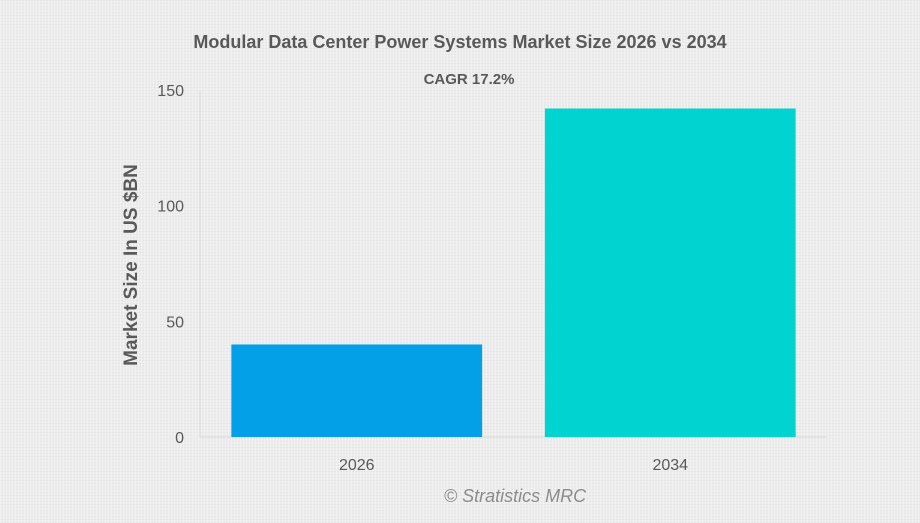 The image size is (920, 523). Describe the element at coordinates (179, 438) in the screenshot. I see `y-tick-label: 0` at that location.